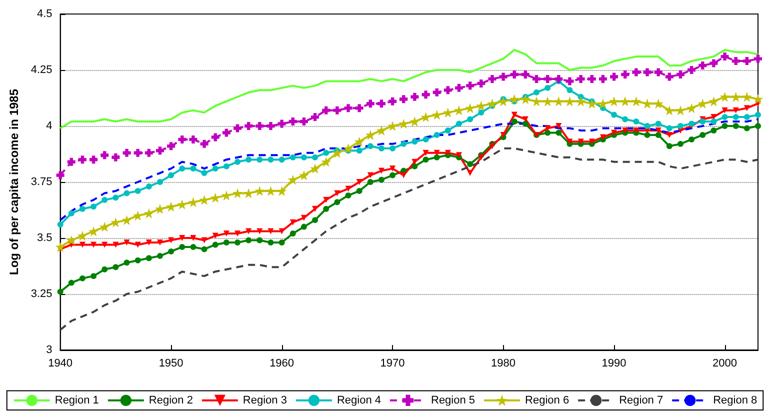 Image resolution: width=770 pixels, height=414 pixels. Describe the element at coordinates (44, 14) in the screenshot. I see `y-tick-label: 4.5` at that location.